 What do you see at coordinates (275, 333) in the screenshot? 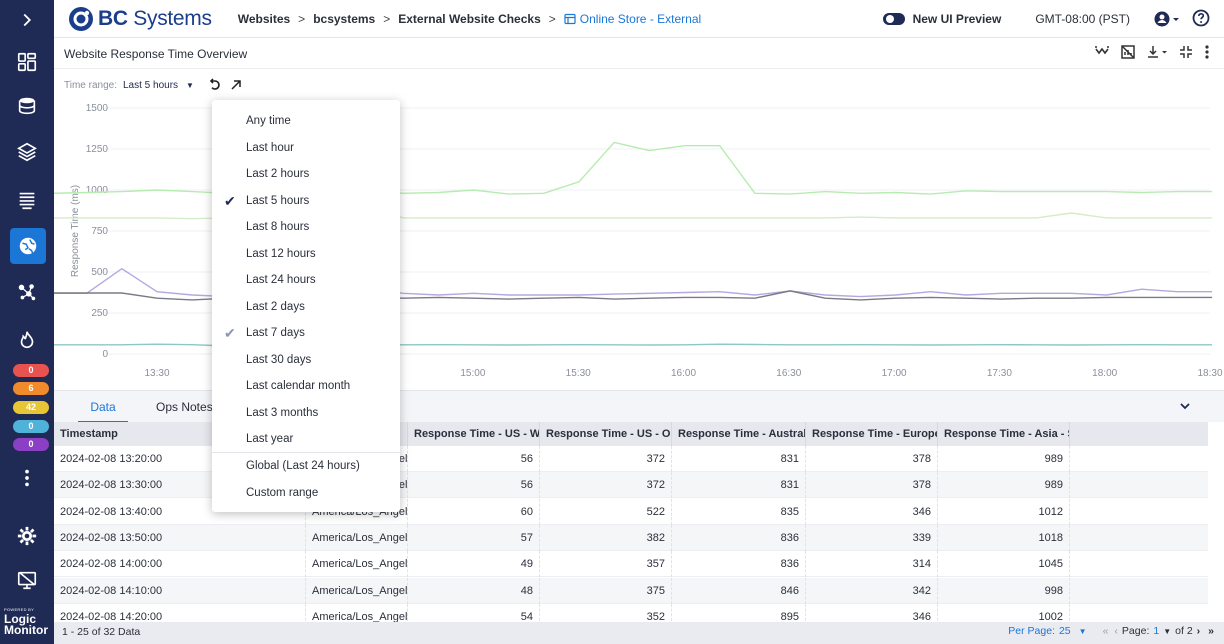
I see `time-range-option-label: Last 7 days` at bounding box center [275, 333].